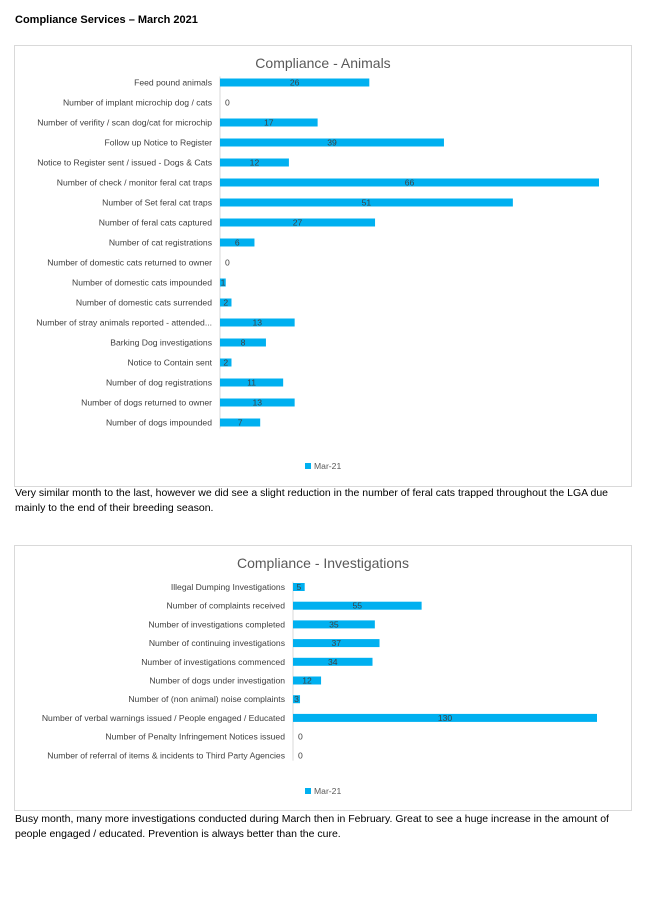 The height and width of the screenshot is (919, 645). What do you see at coordinates (308, 466) in the screenshot?
I see `animals-legend-swatch` at bounding box center [308, 466].